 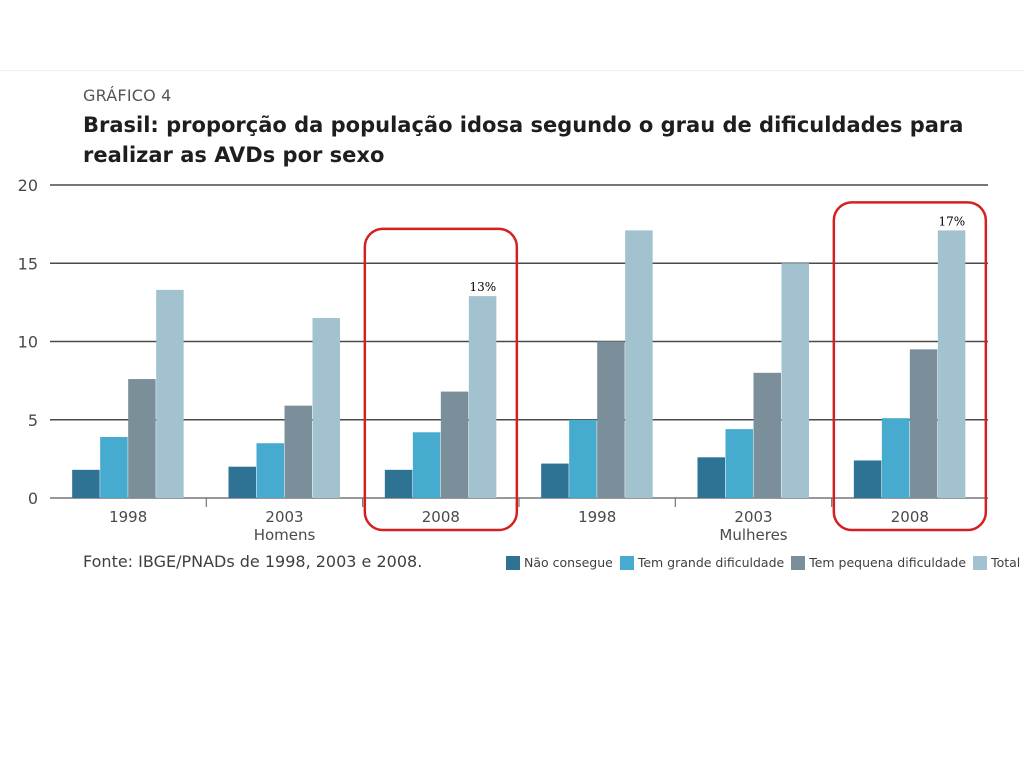 I want to click on data-label: 17%, so click(x=951, y=221).